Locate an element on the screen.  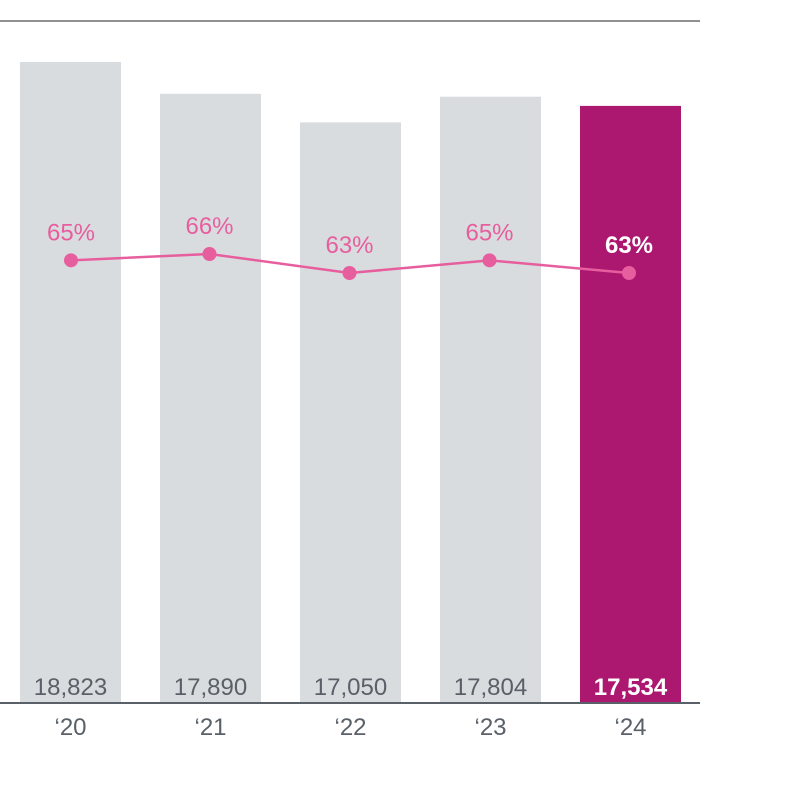
x-tick-label-2: ‘22 is located at coordinates (350, 727).